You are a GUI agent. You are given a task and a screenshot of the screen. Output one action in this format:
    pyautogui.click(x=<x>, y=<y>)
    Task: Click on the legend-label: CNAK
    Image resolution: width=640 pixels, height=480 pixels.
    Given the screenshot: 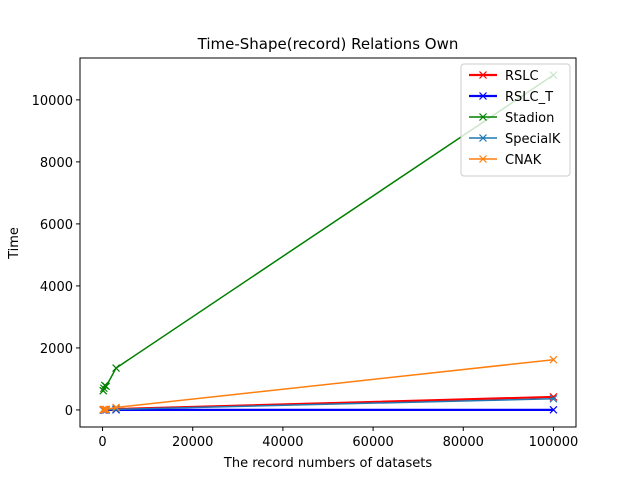 What is the action you would take?
    pyautogui.click(x=523, y=160)
    